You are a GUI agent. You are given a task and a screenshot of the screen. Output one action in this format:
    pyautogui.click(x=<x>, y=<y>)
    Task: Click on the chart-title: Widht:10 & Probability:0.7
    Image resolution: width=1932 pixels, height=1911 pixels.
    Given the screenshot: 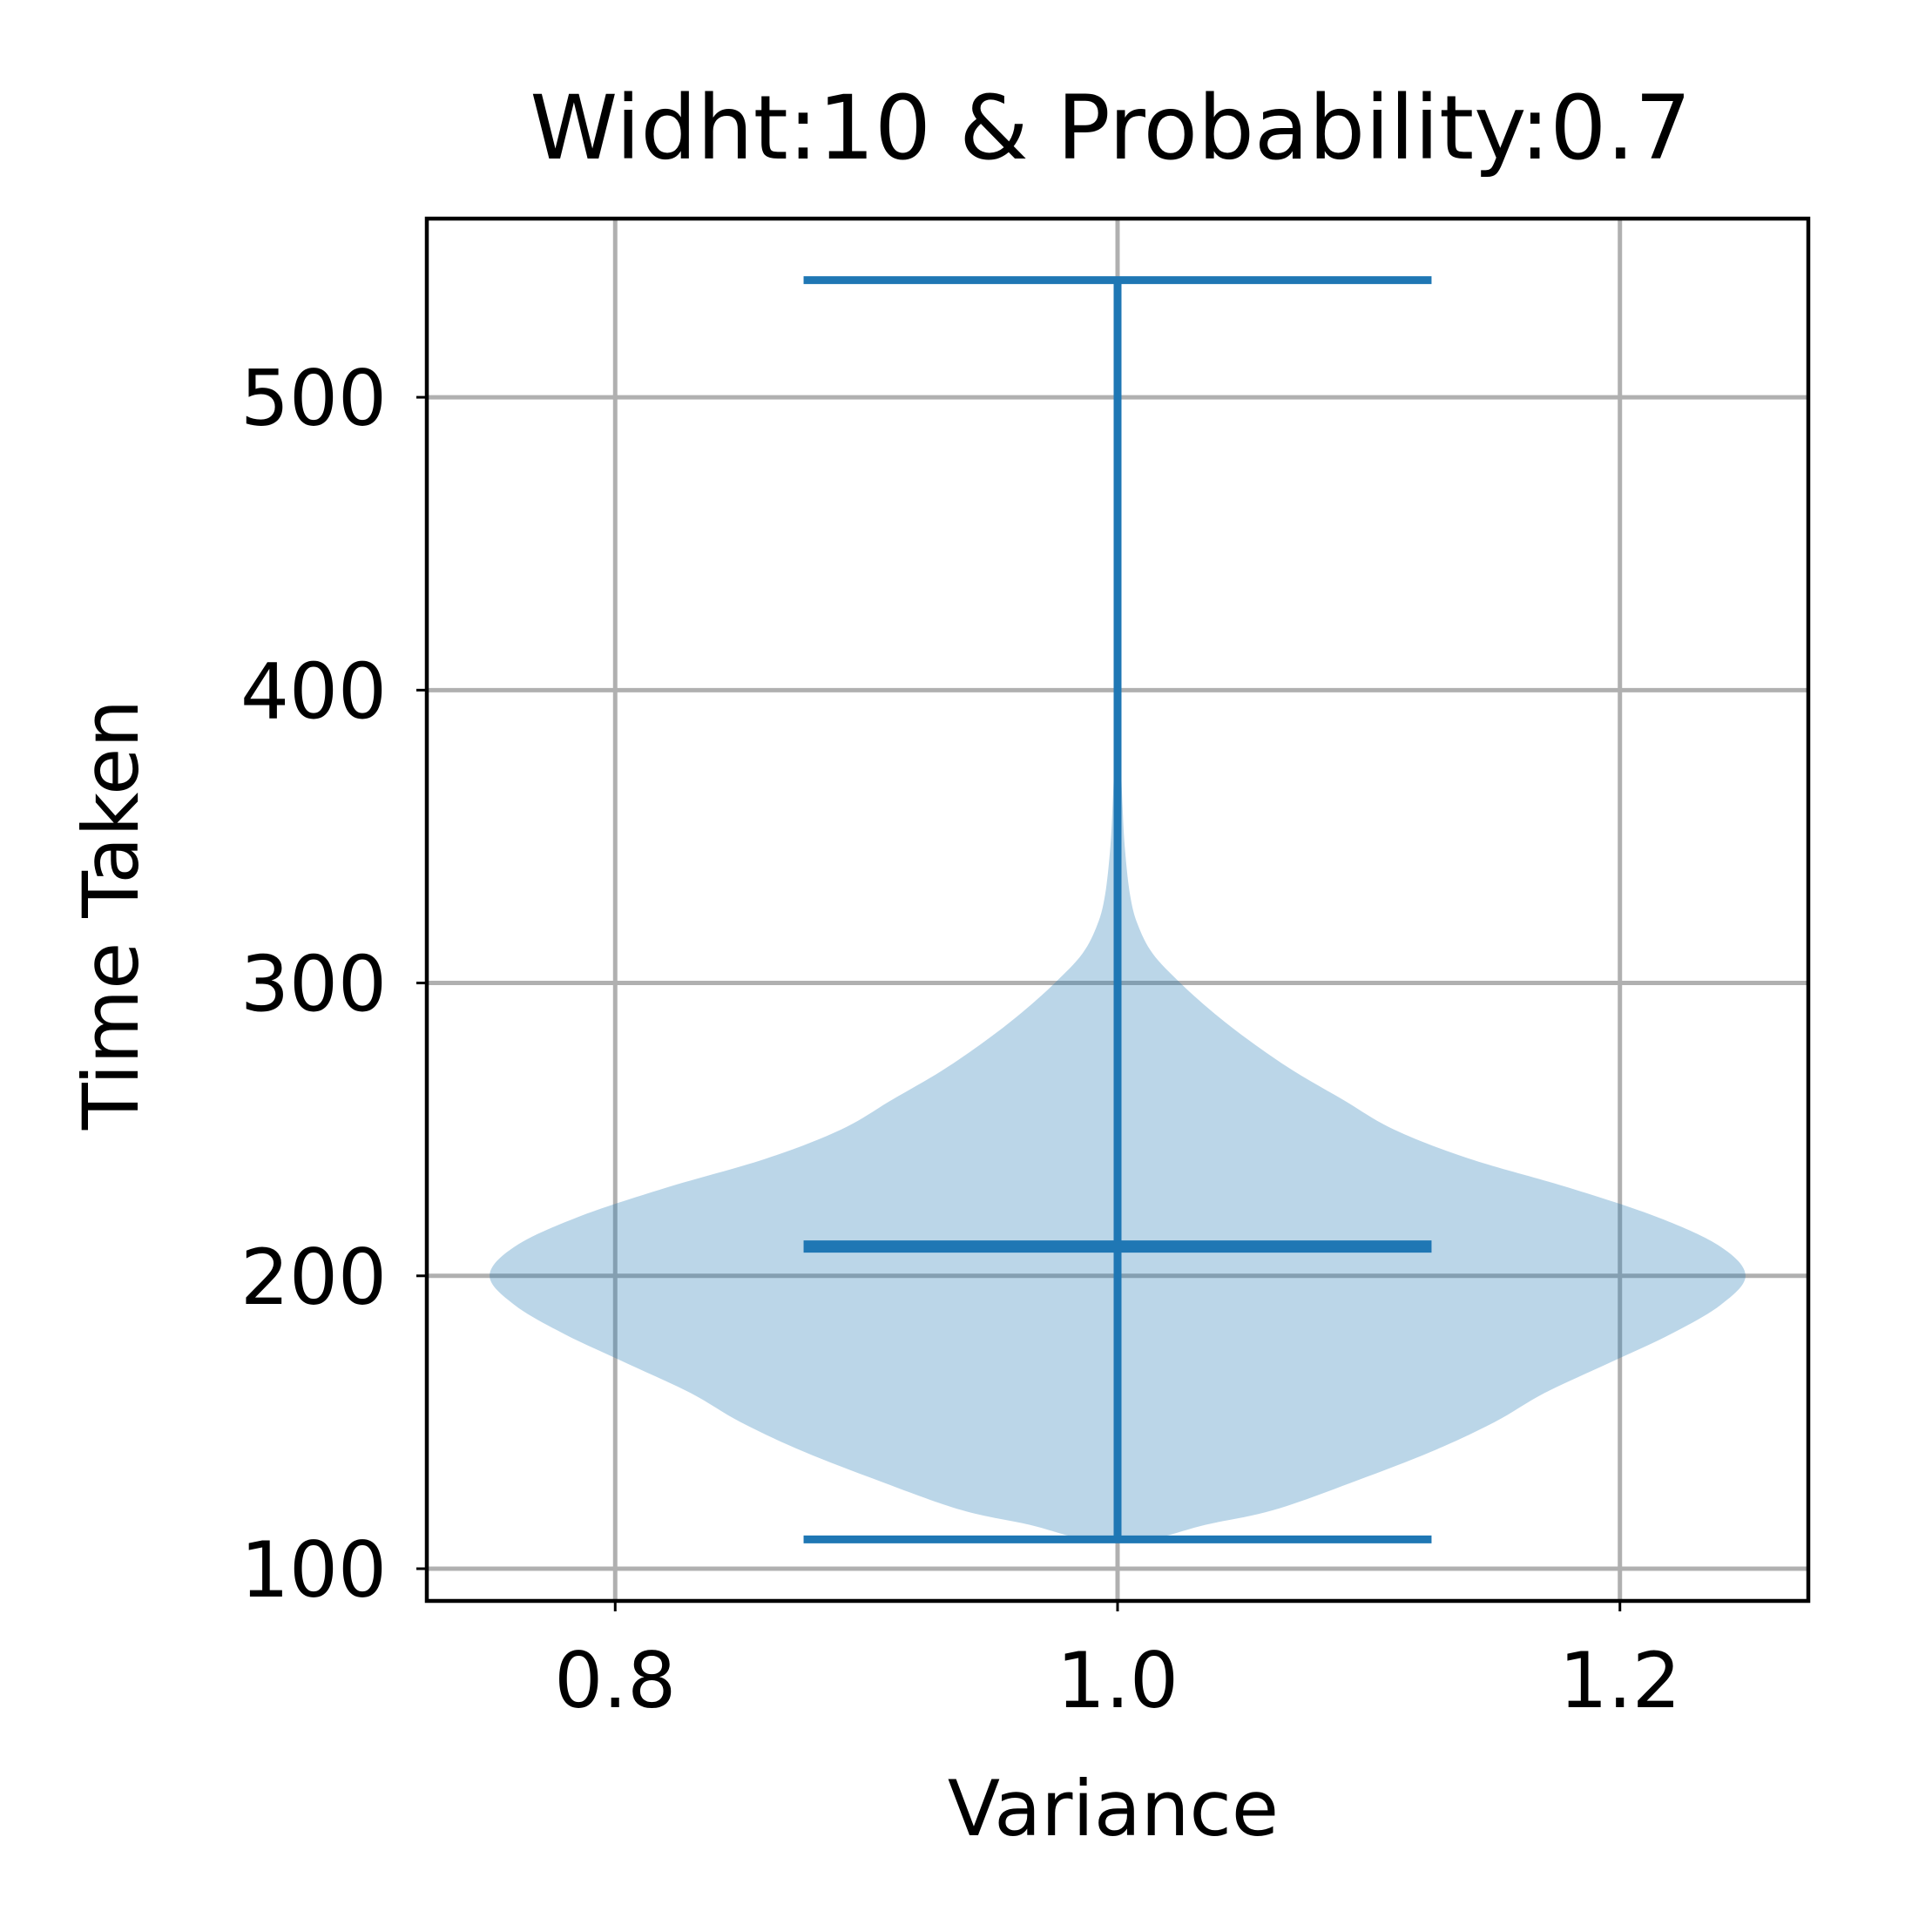 What is the action you would take?
    pyautogui.click(x=1110, y=128)
    